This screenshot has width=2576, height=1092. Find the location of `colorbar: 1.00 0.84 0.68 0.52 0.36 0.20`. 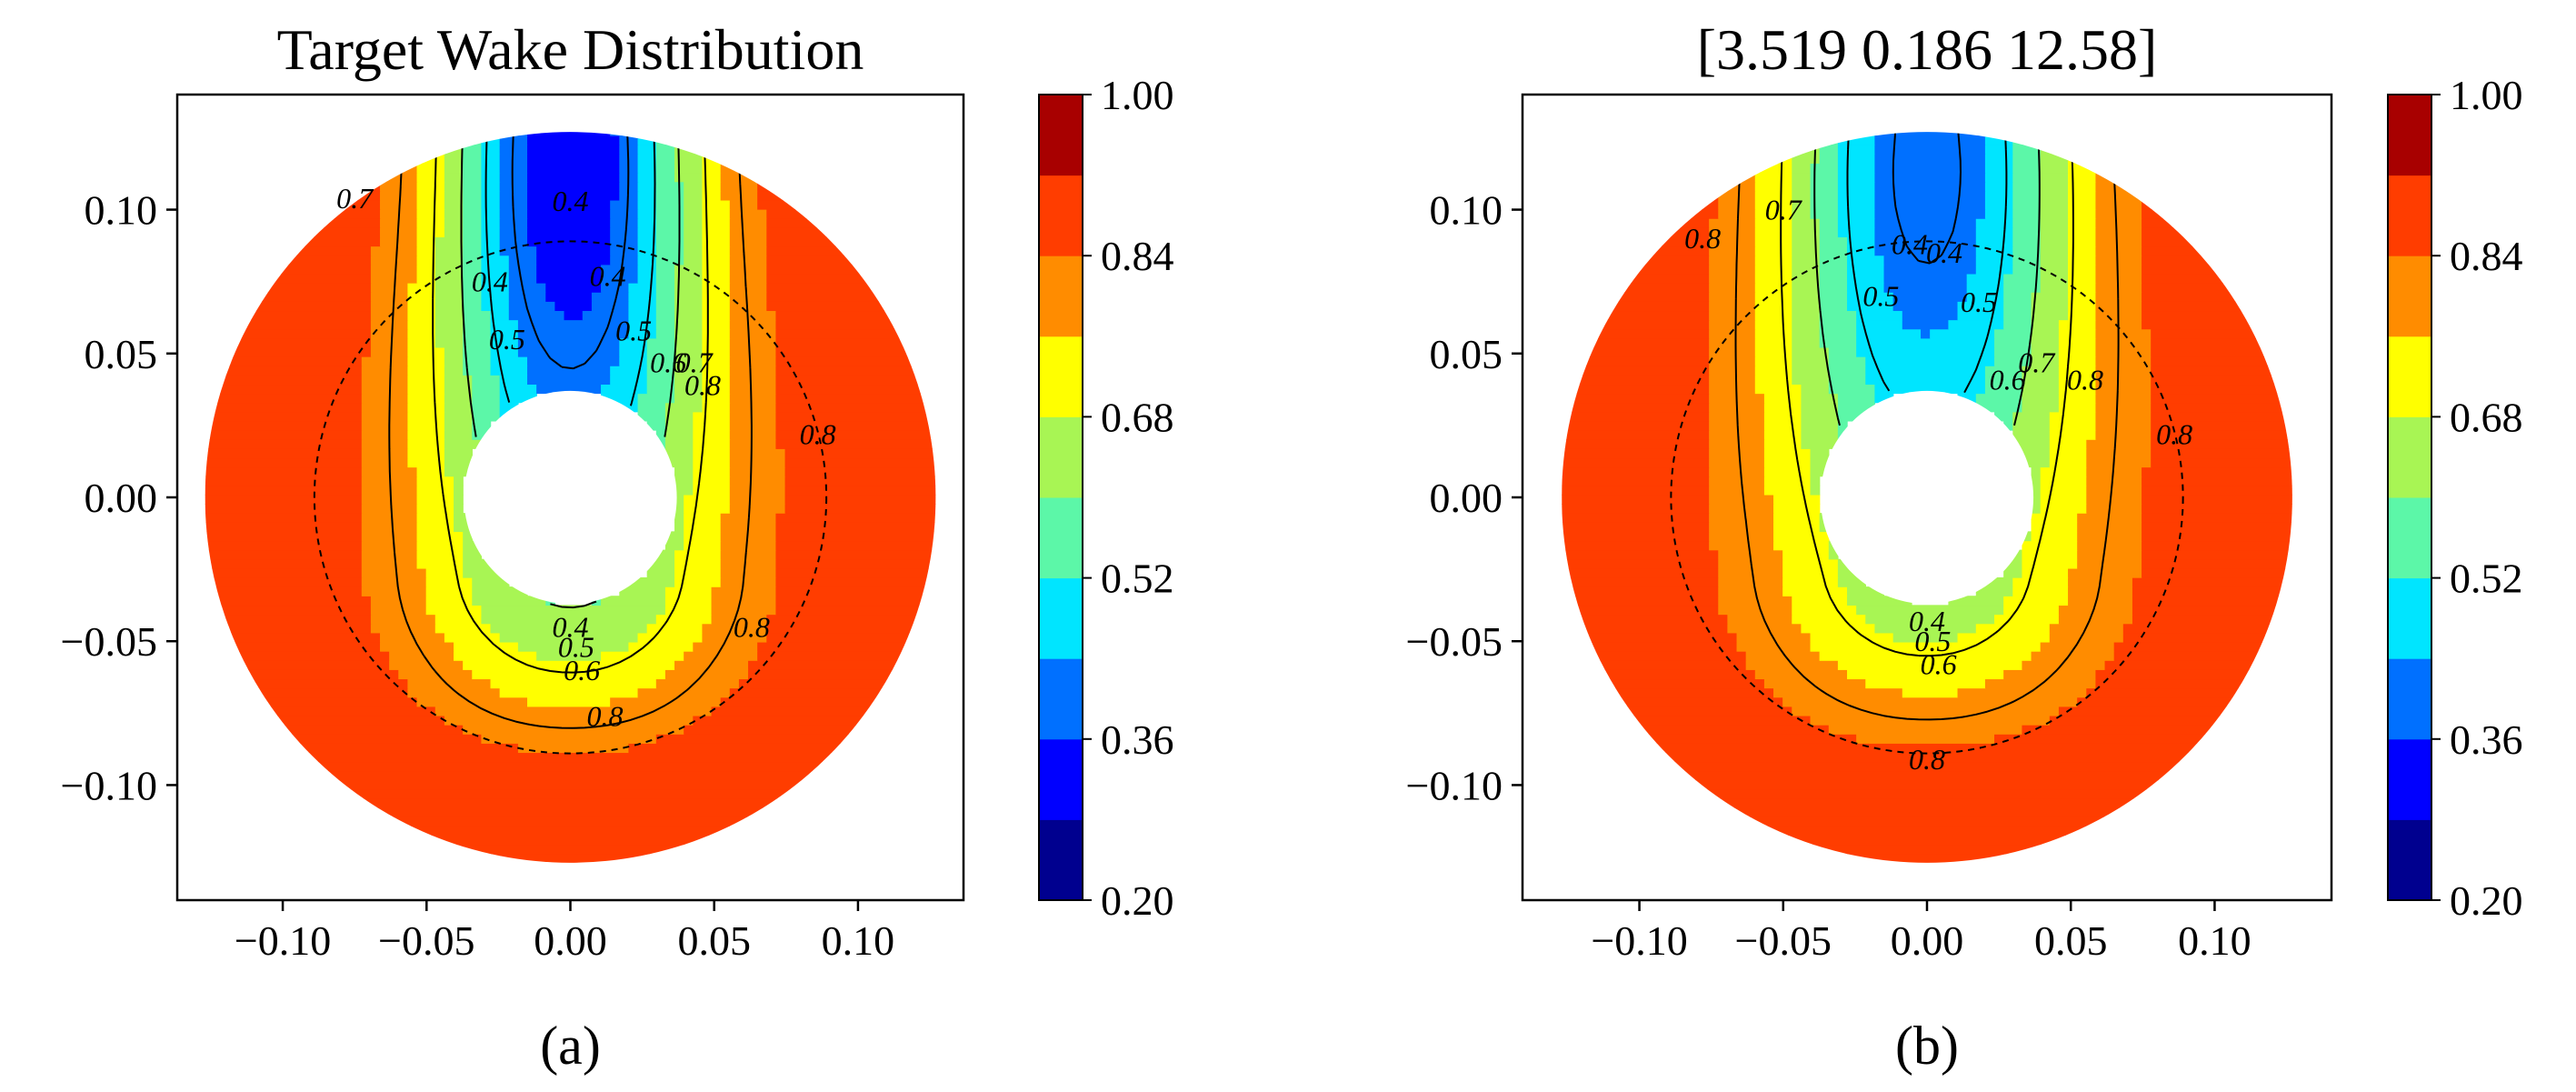

colorbar: 1.00 0.84 0.68 0.52 0.36 0.20 is located at coordinates (2455, 498).